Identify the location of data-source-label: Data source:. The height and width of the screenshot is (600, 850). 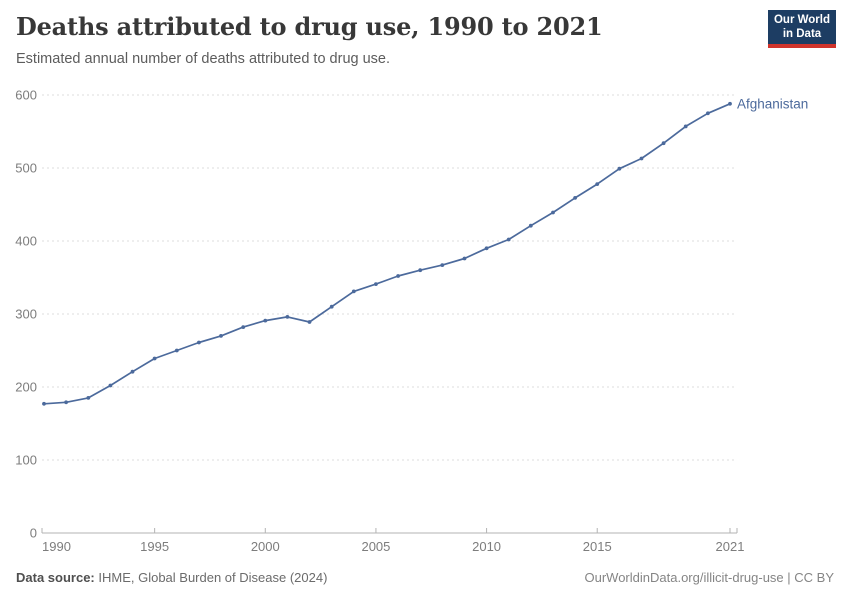
(55, 577).